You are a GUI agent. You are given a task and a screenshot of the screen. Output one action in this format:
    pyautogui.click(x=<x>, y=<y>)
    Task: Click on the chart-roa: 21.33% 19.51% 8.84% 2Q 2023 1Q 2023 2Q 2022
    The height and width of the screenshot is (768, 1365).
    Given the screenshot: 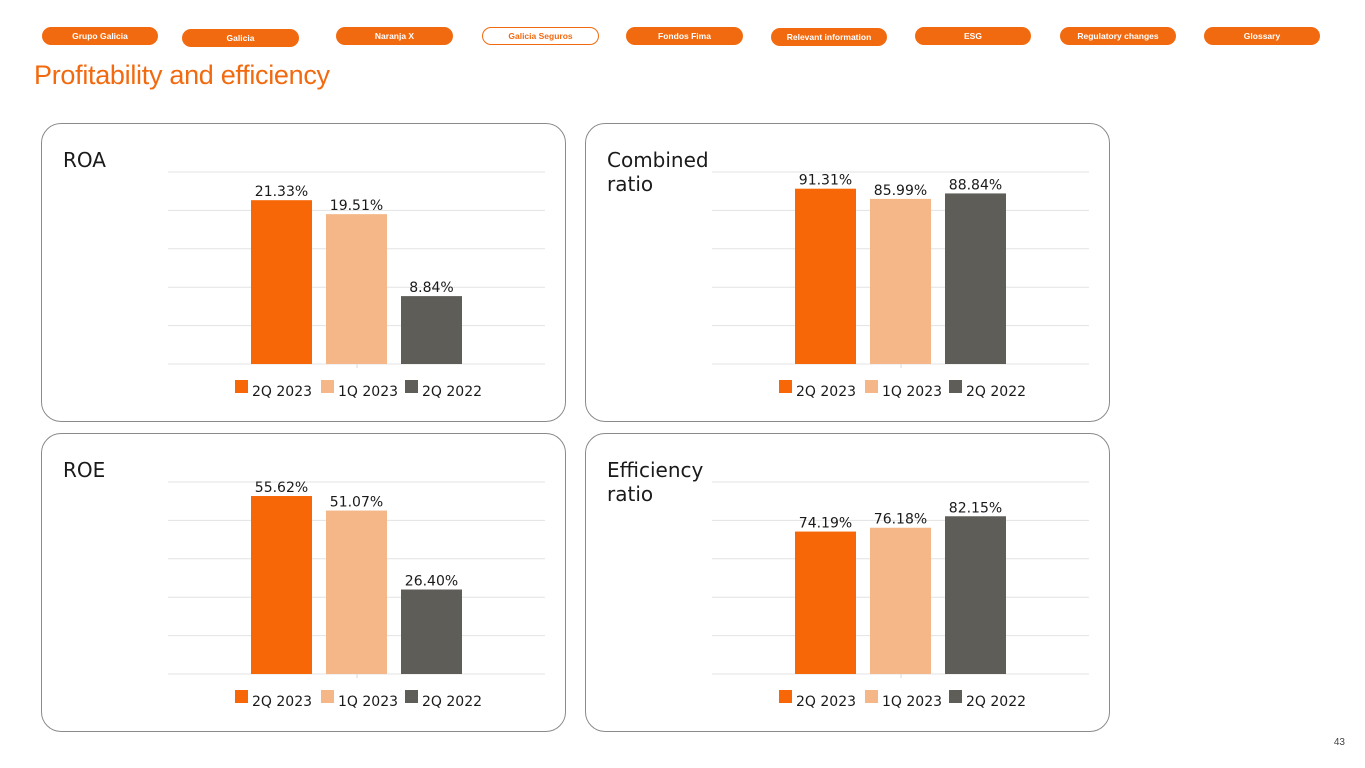 What is the action you would take?
    pyautogui.click(x=356, y=285)
    